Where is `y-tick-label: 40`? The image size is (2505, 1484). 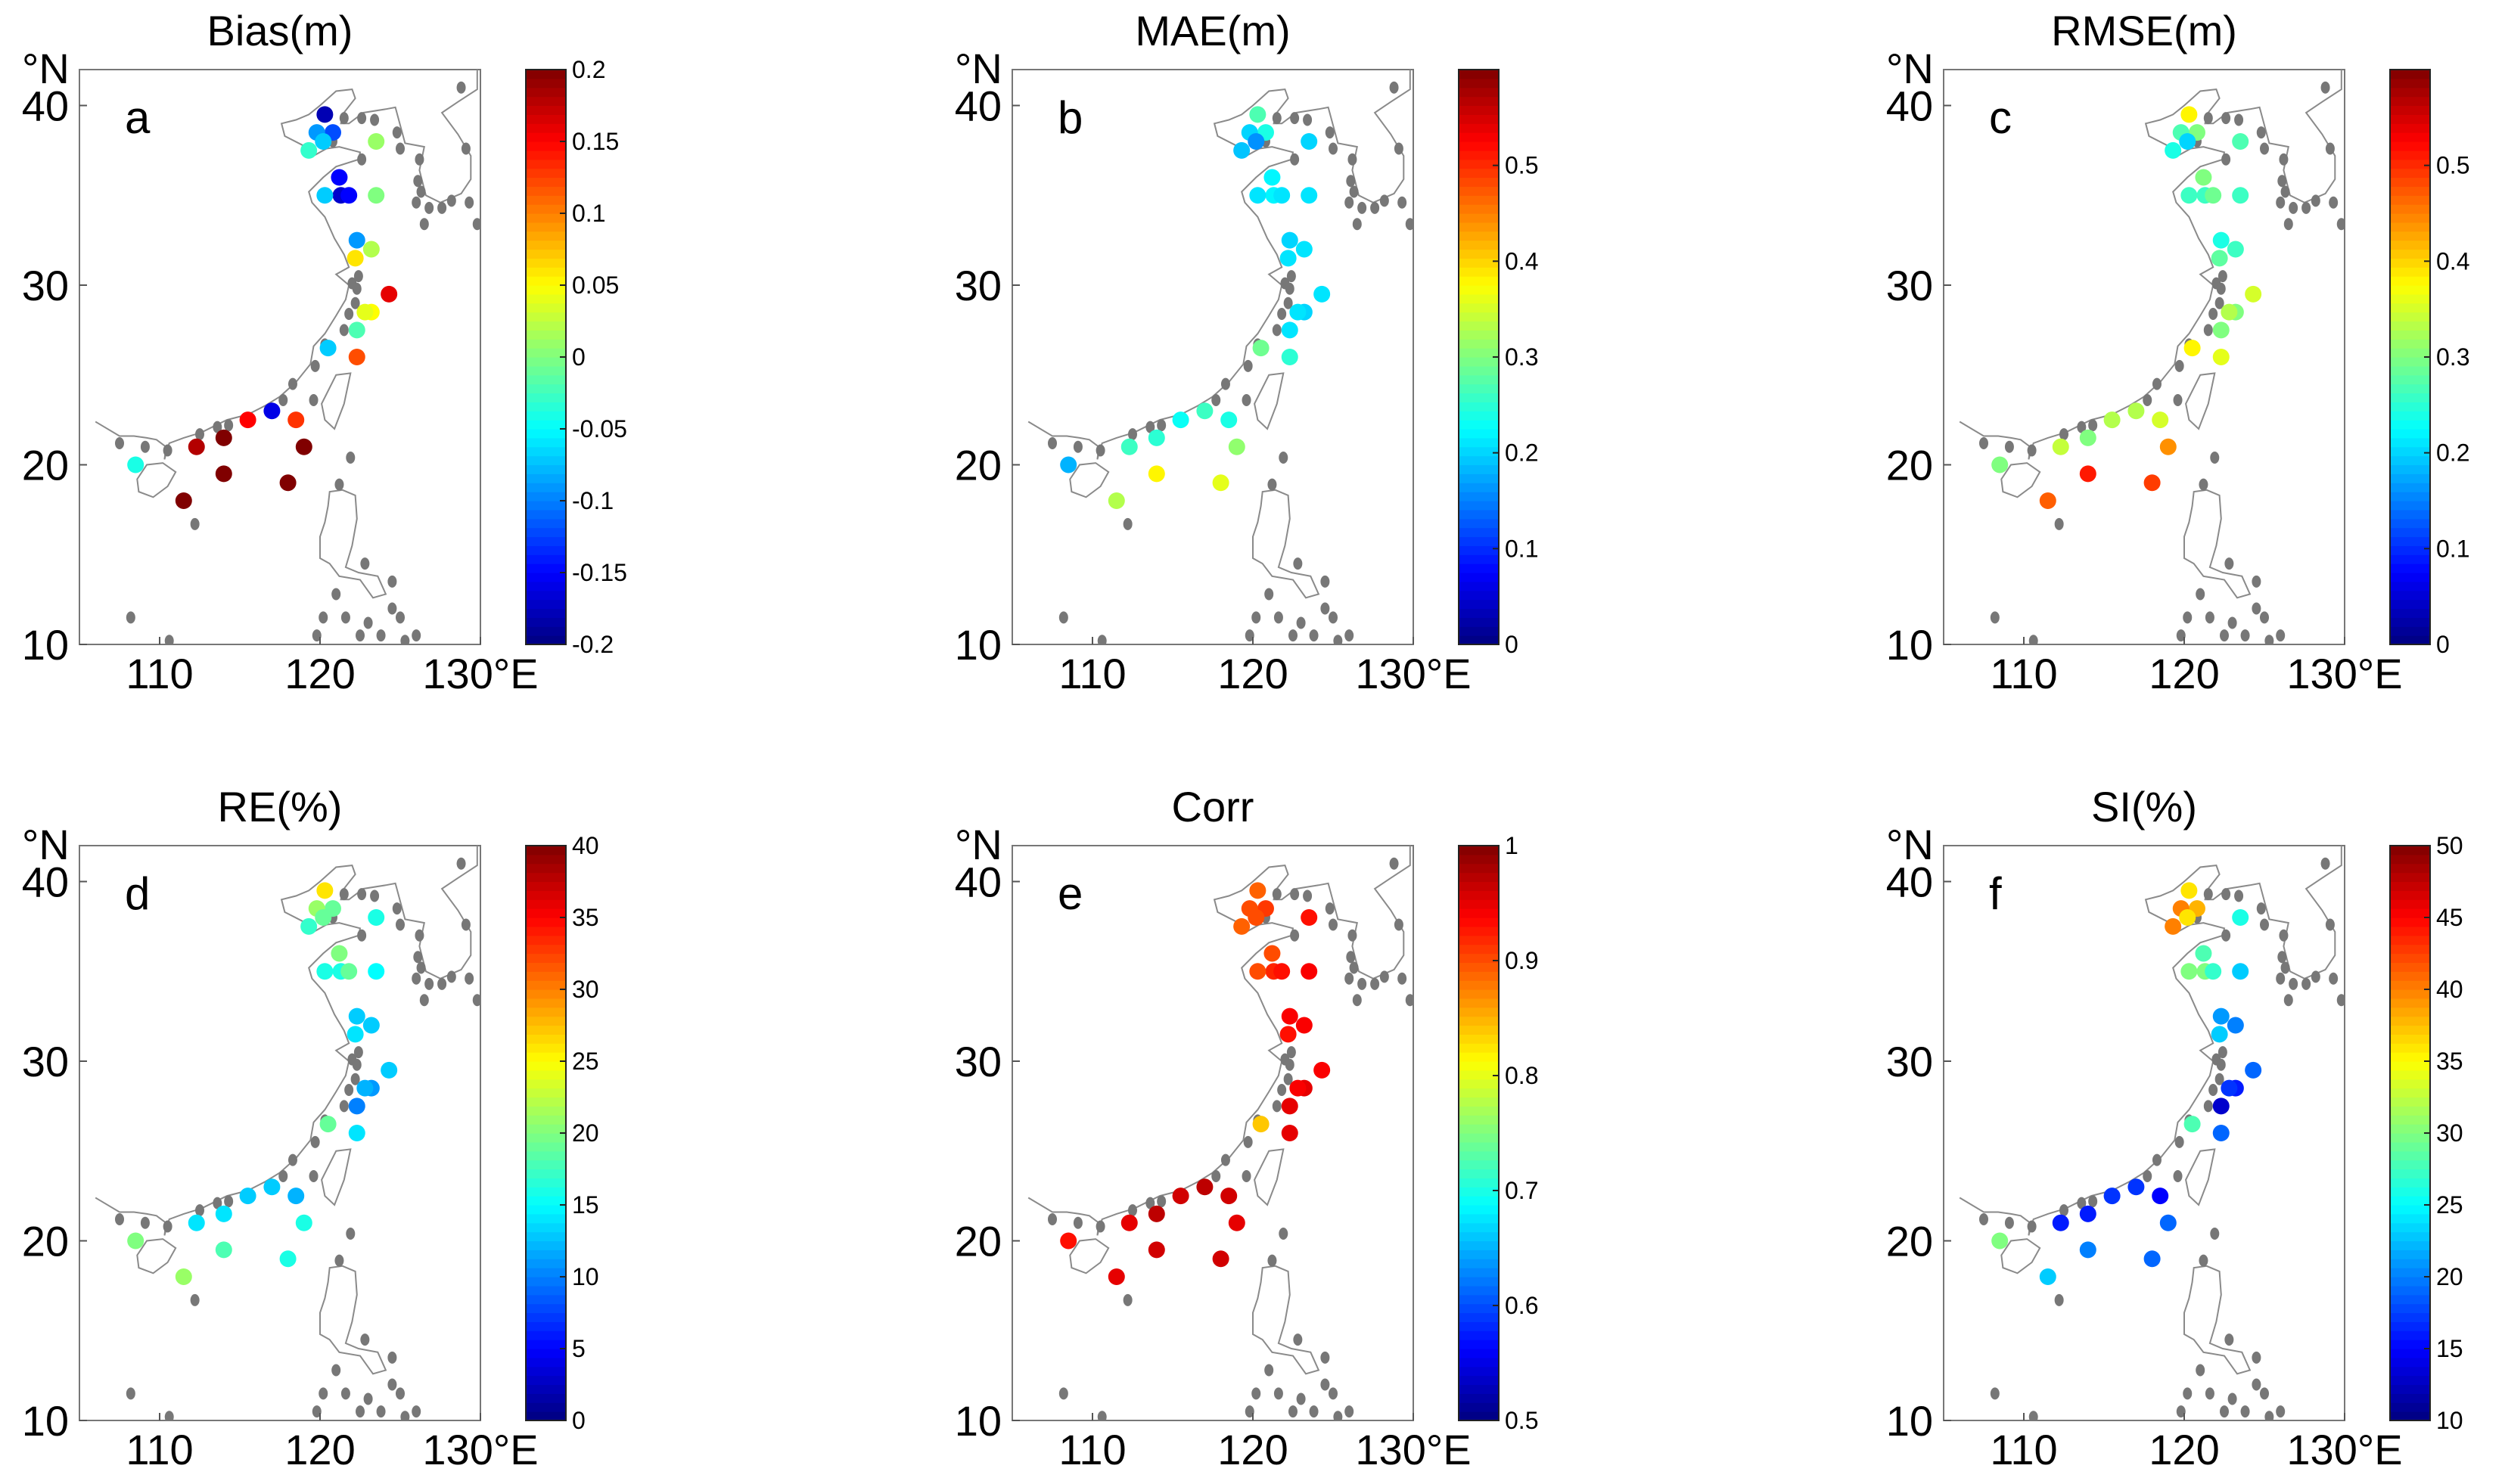
y-tick-label: 40 is located at coordinates (46, 882).